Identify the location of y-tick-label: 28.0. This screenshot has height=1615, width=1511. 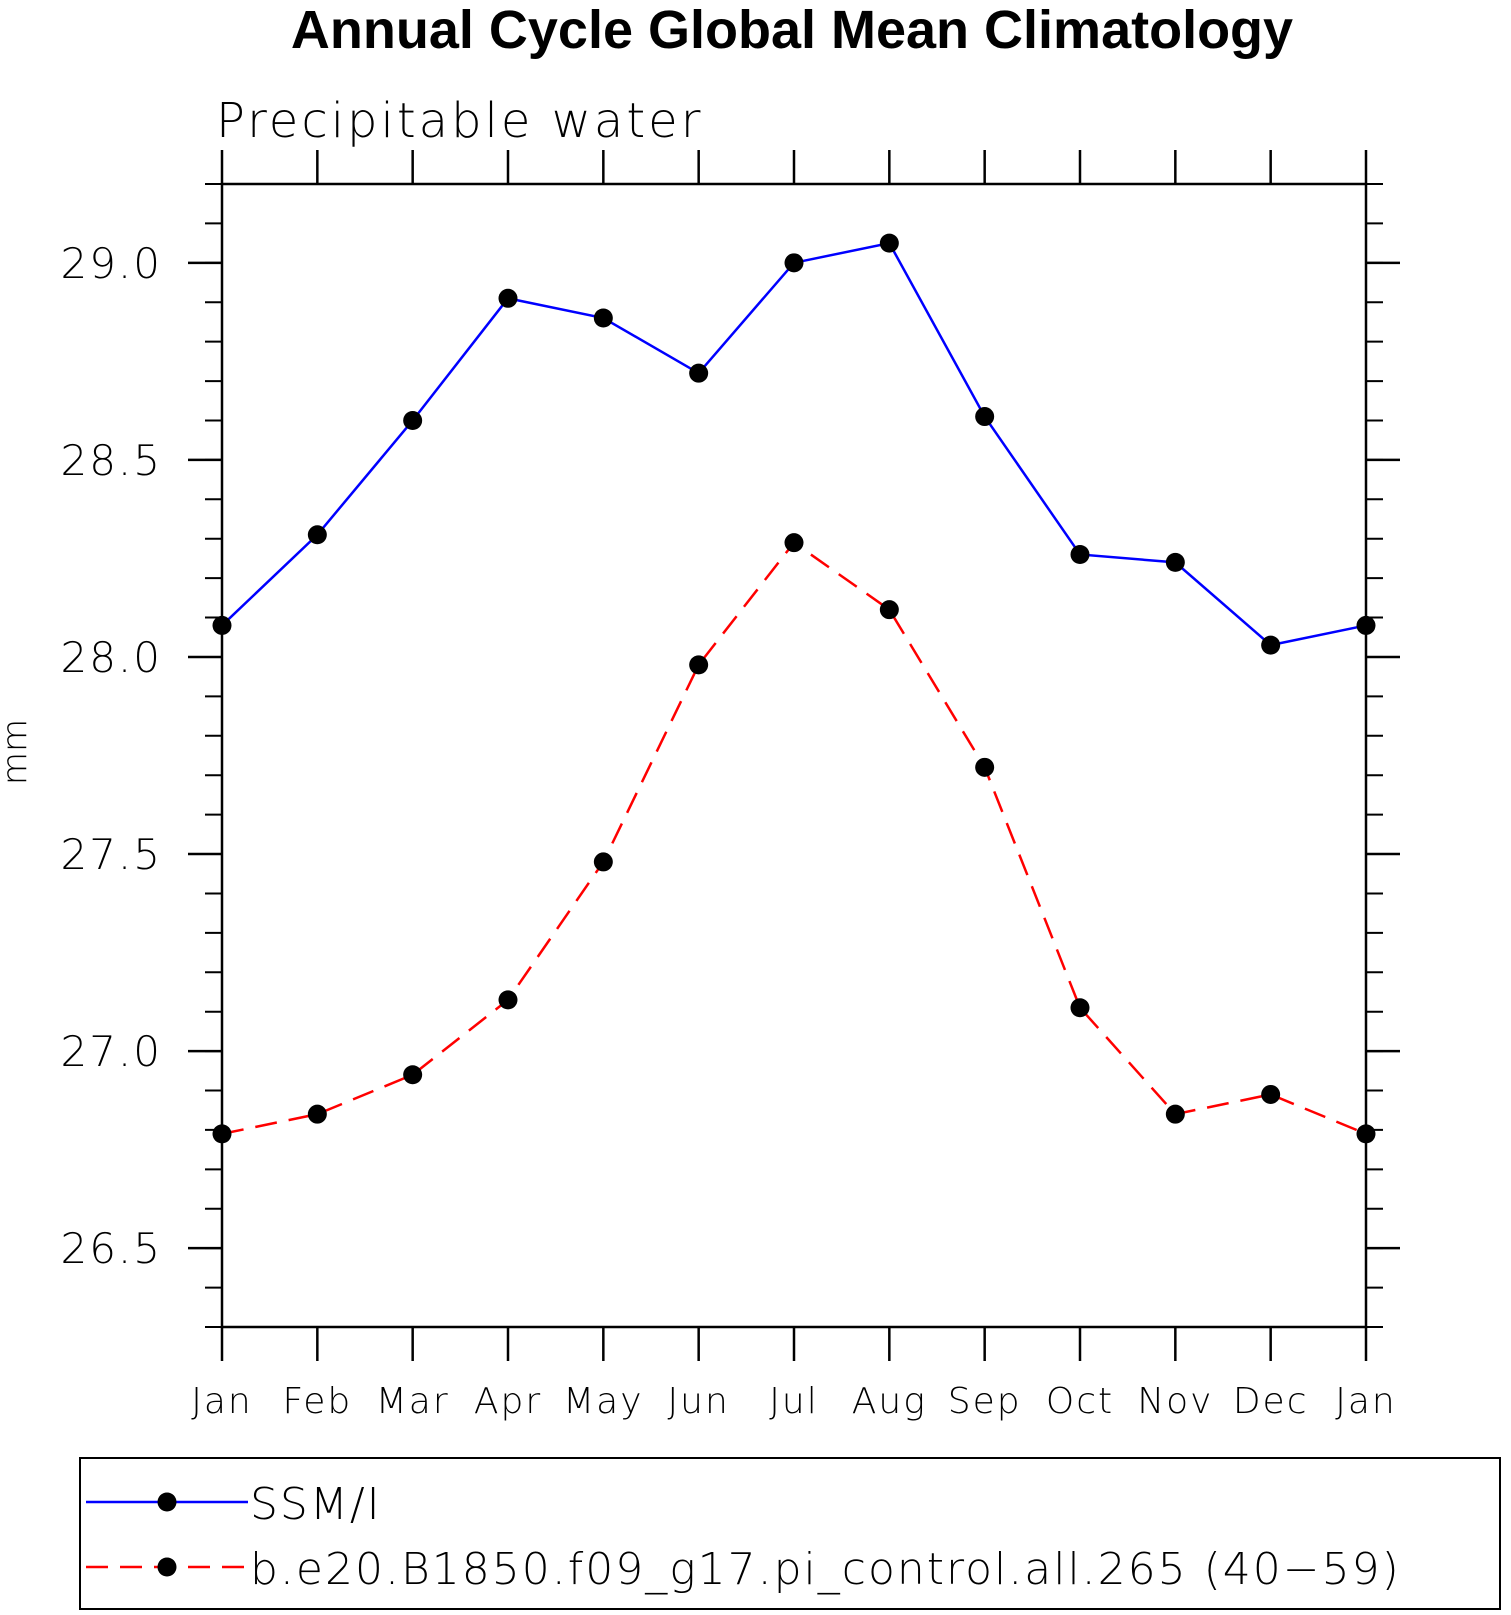
(111, 657).